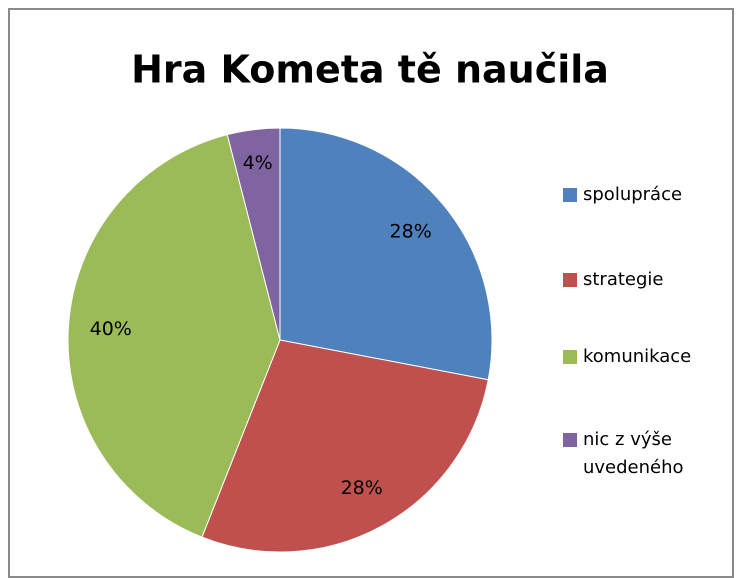  Describe the element at coordinates (111, 329) in the screenshot. I see `data-label: 40%` at that location.